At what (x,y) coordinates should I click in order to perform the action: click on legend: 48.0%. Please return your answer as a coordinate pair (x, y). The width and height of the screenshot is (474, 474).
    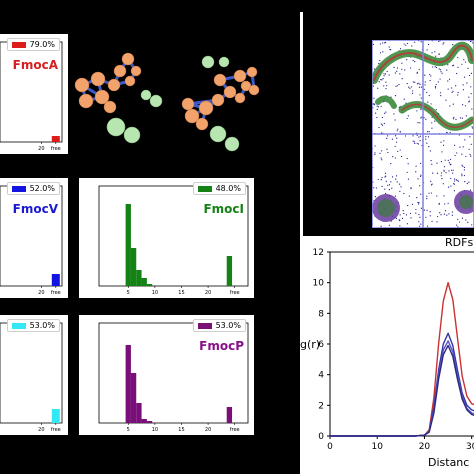
    Looking at the image, I should click on (219, 188).